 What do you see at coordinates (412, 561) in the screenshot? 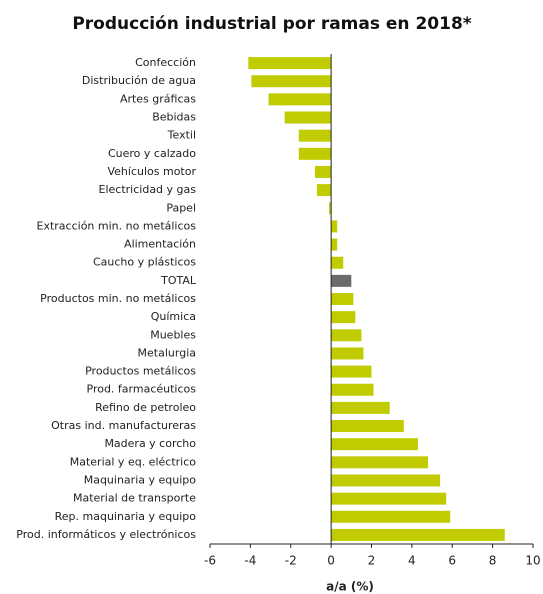
I see `x-tick-label: 4` at bounding box center [412, 561].